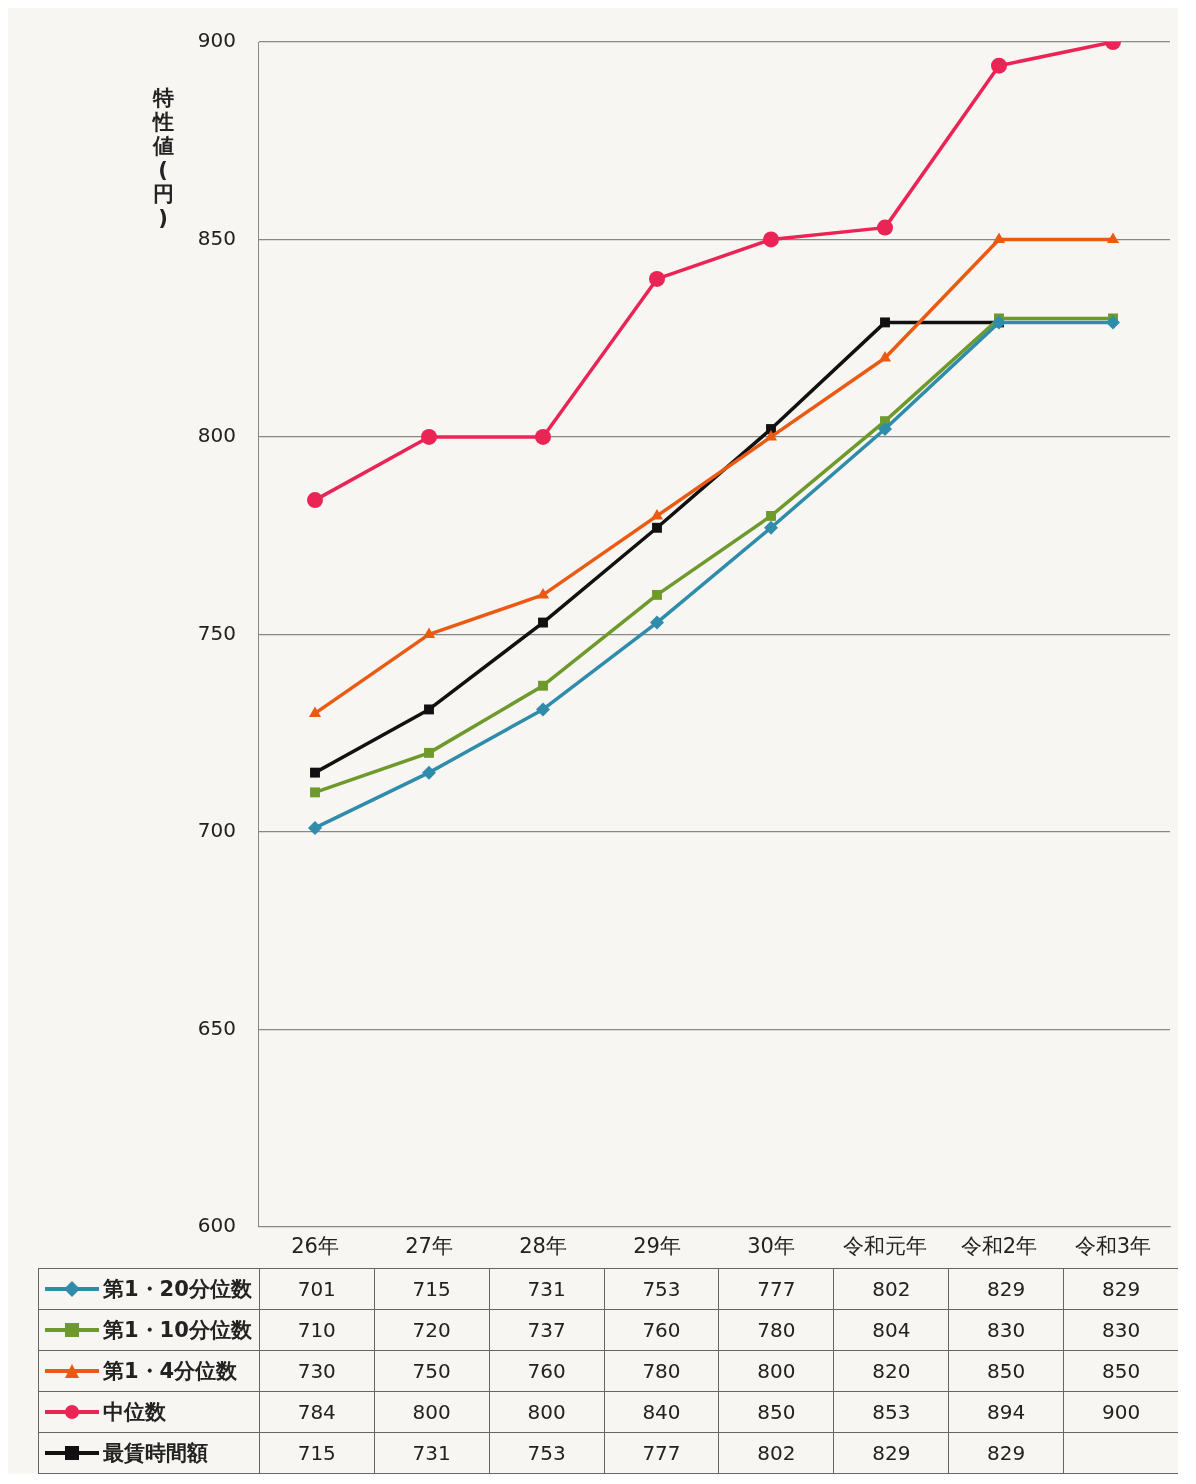 The image size is (1196, 1484). I want to click on y-tick-label: 650, so click(216, 1027).